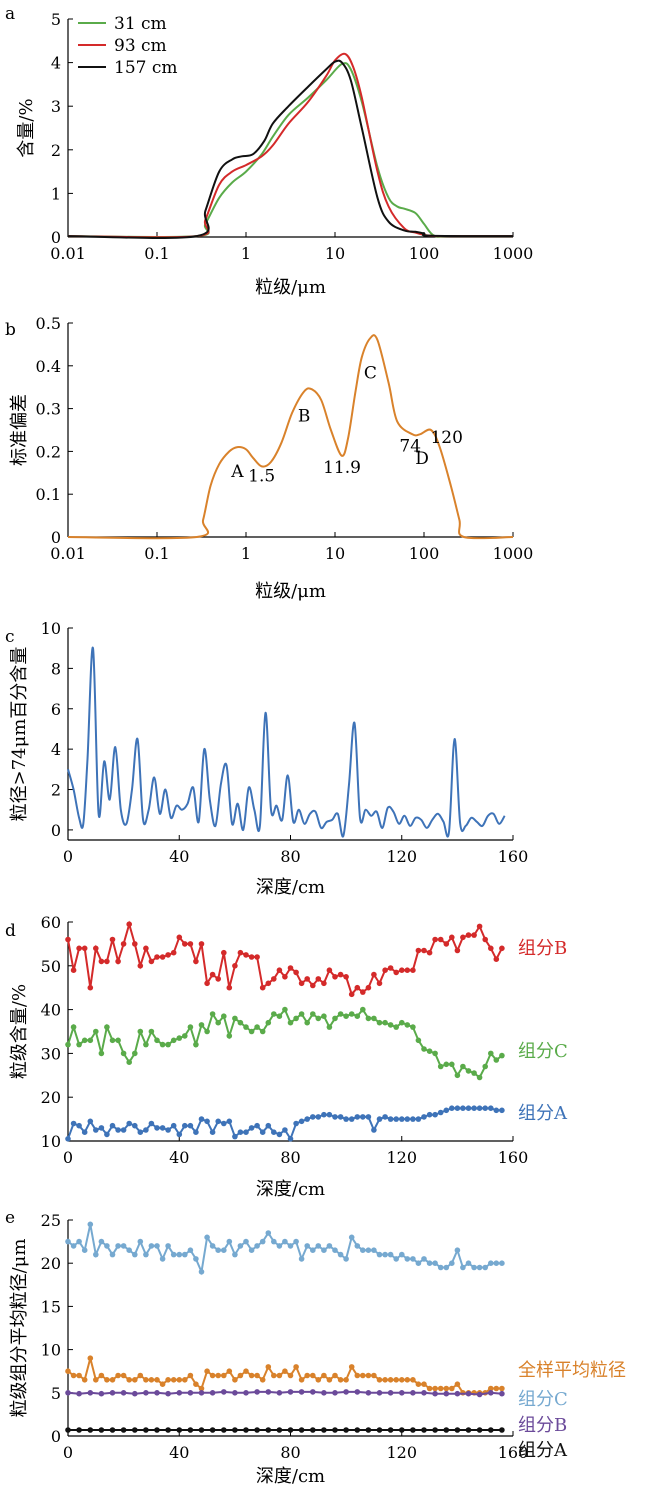 This screenshot has height=1498, width=650. I want to click on y-tick-label: 20, so click(51, 1263).